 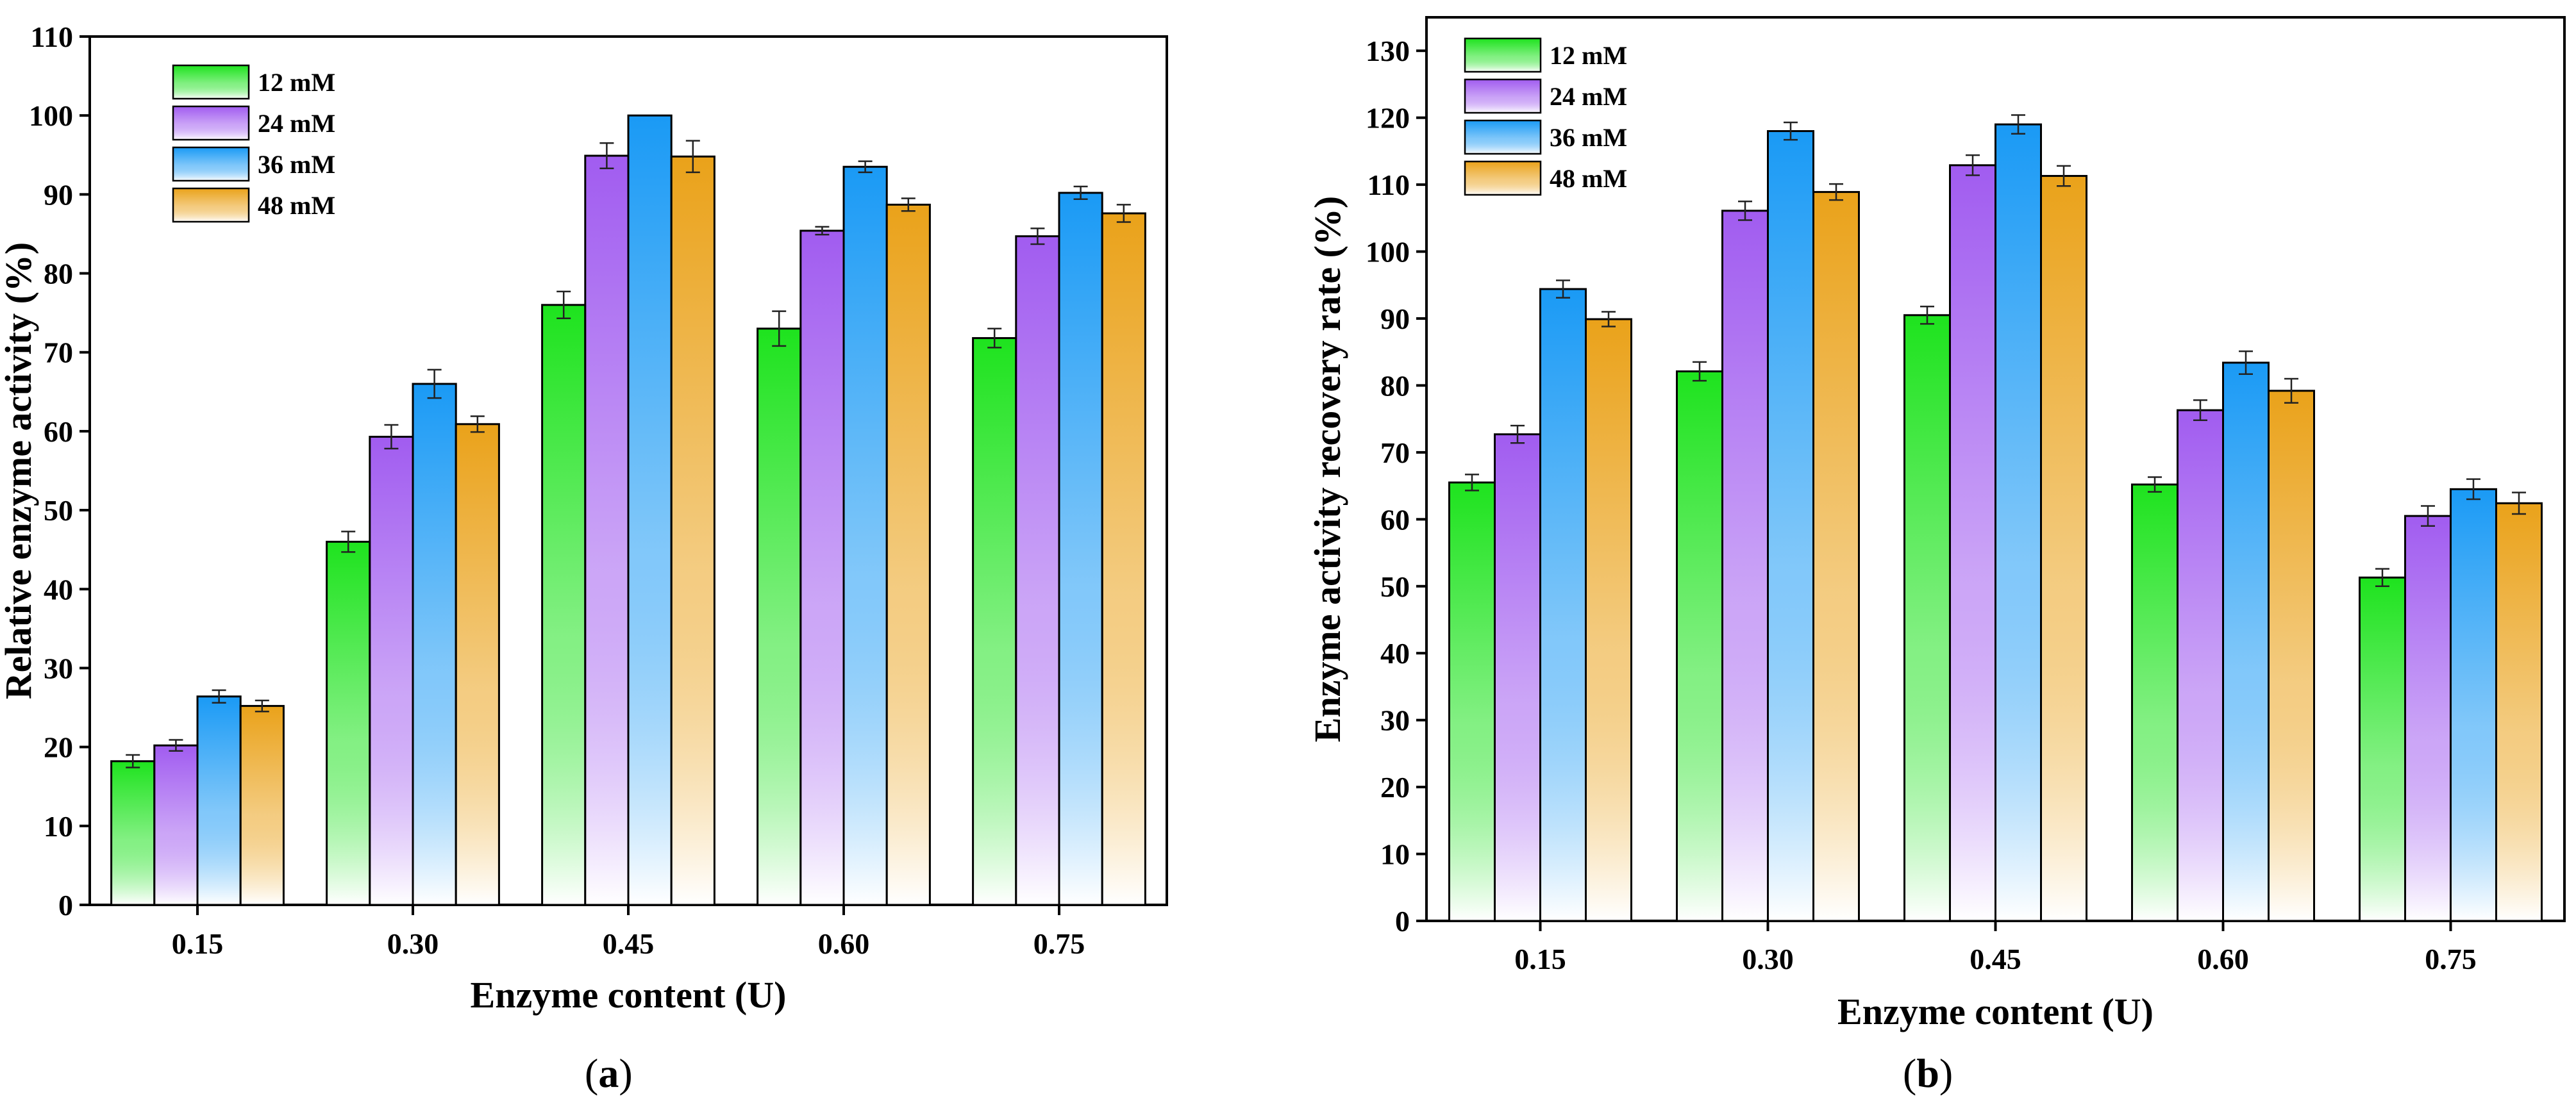 What do you see at coordinates (296, 206) in the screenshot?
I see `legend-label: 48 mM` at bounding box center [296, 206].